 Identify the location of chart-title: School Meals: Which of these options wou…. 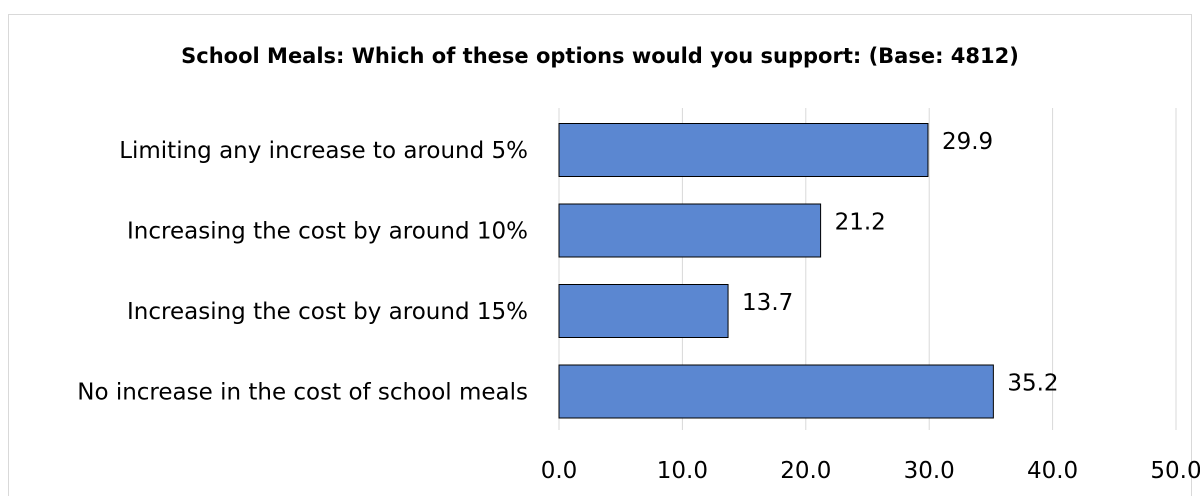
(600, 56).